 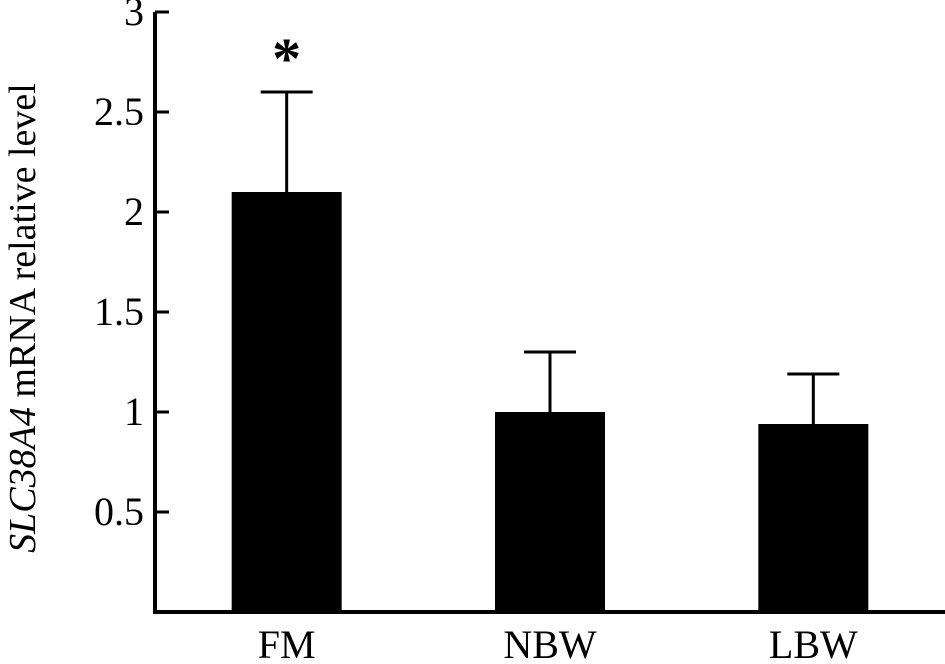 I want to click on x-tick-label-nbw: NBW, so click(x=550, y=643).